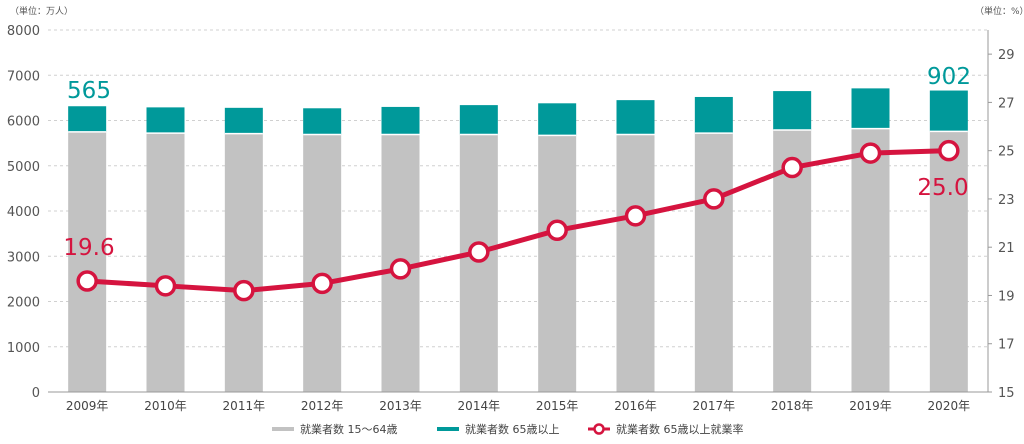  What do you see at coordinates (87, 406) in the screenshot?
I see `x-category-label: 2009年` at bounding box center [87, 406].